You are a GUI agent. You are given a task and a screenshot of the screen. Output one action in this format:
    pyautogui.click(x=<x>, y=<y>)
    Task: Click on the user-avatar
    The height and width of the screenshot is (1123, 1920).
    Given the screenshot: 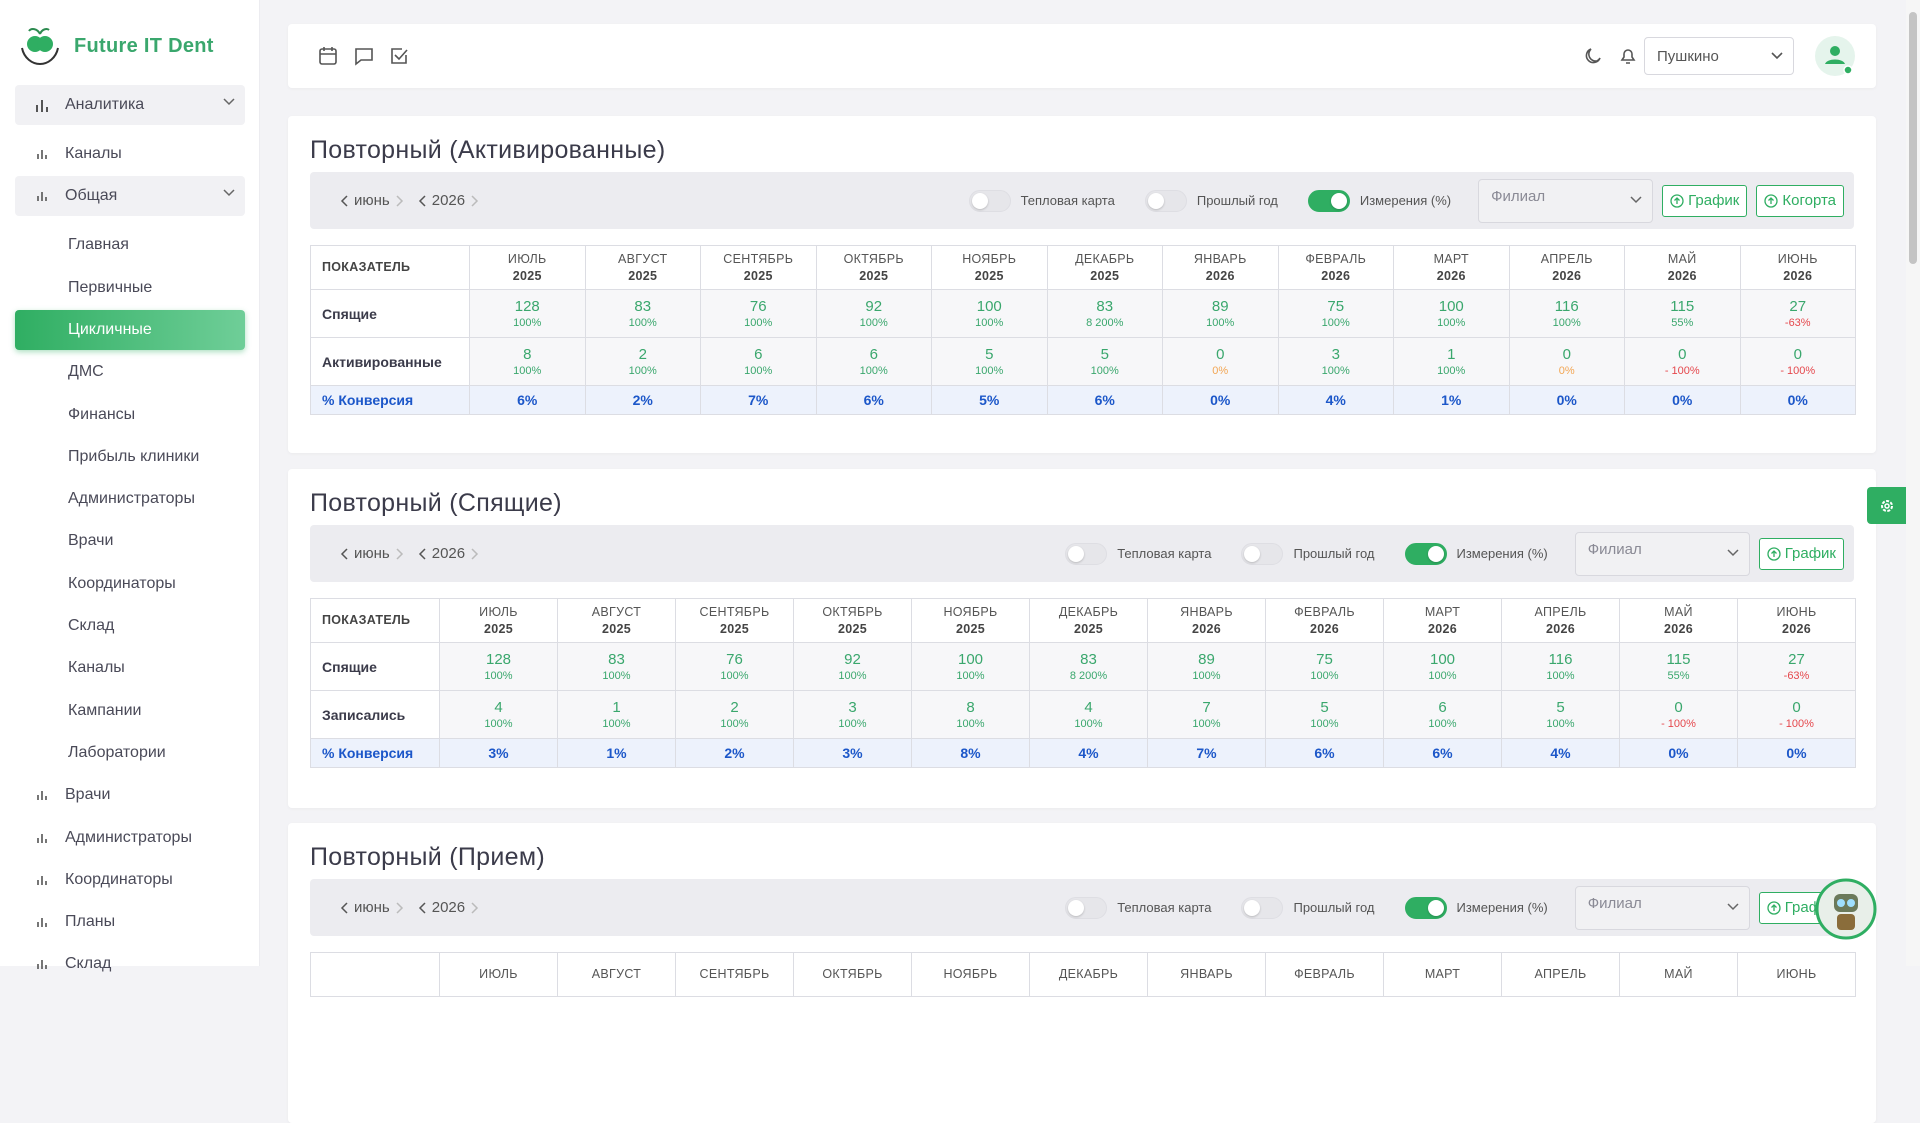 What is the action you would take?
    pyautogui.click(x=1836, y=57)
    